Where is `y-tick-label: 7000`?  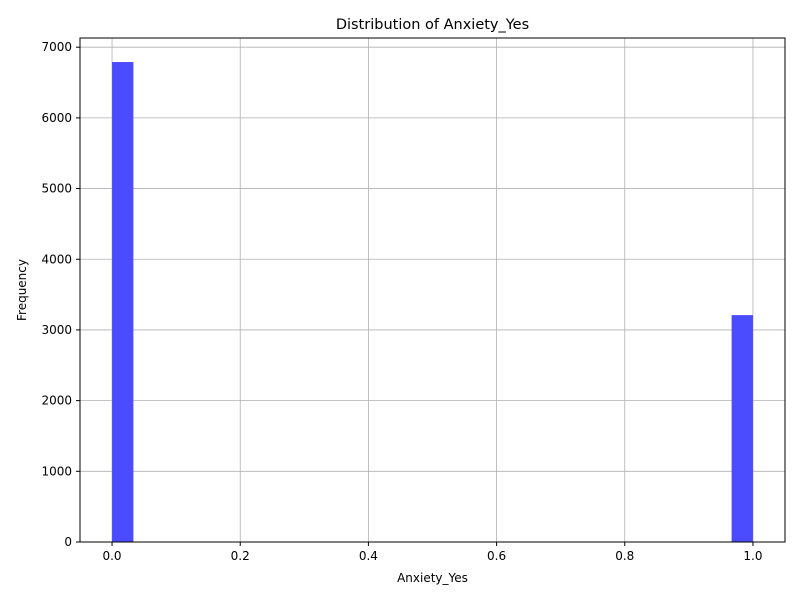 y-tick-label: 7000 is located at coordinates (56, 47).